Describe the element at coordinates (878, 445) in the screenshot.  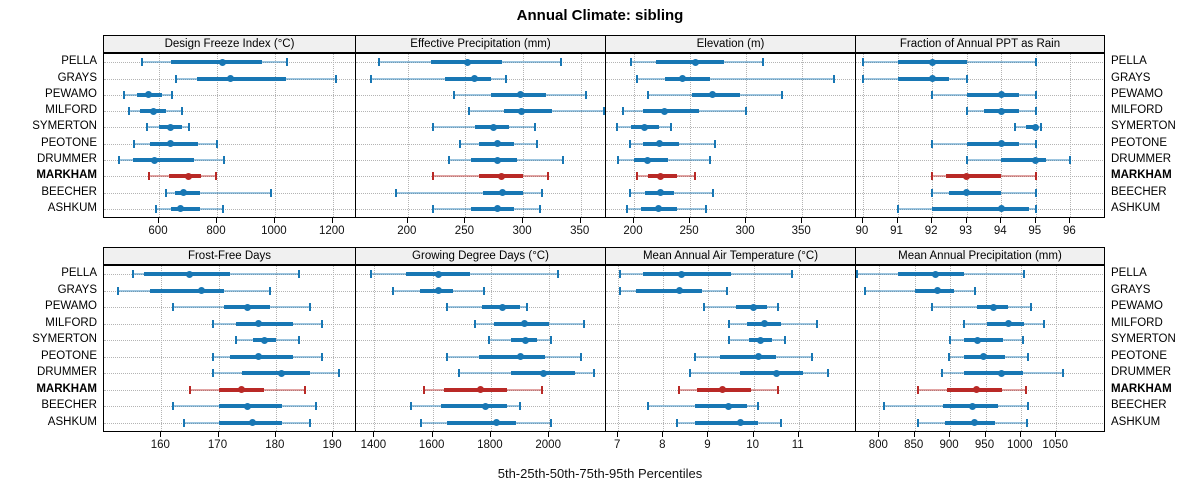
I see `x-tick-label: 800` at that location.